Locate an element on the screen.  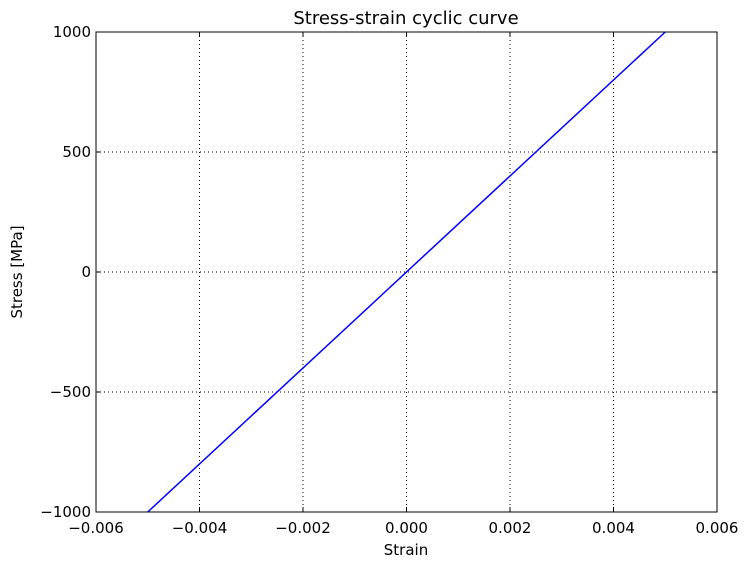
y-tick-label: −500 is located at coordinates (70, 392).